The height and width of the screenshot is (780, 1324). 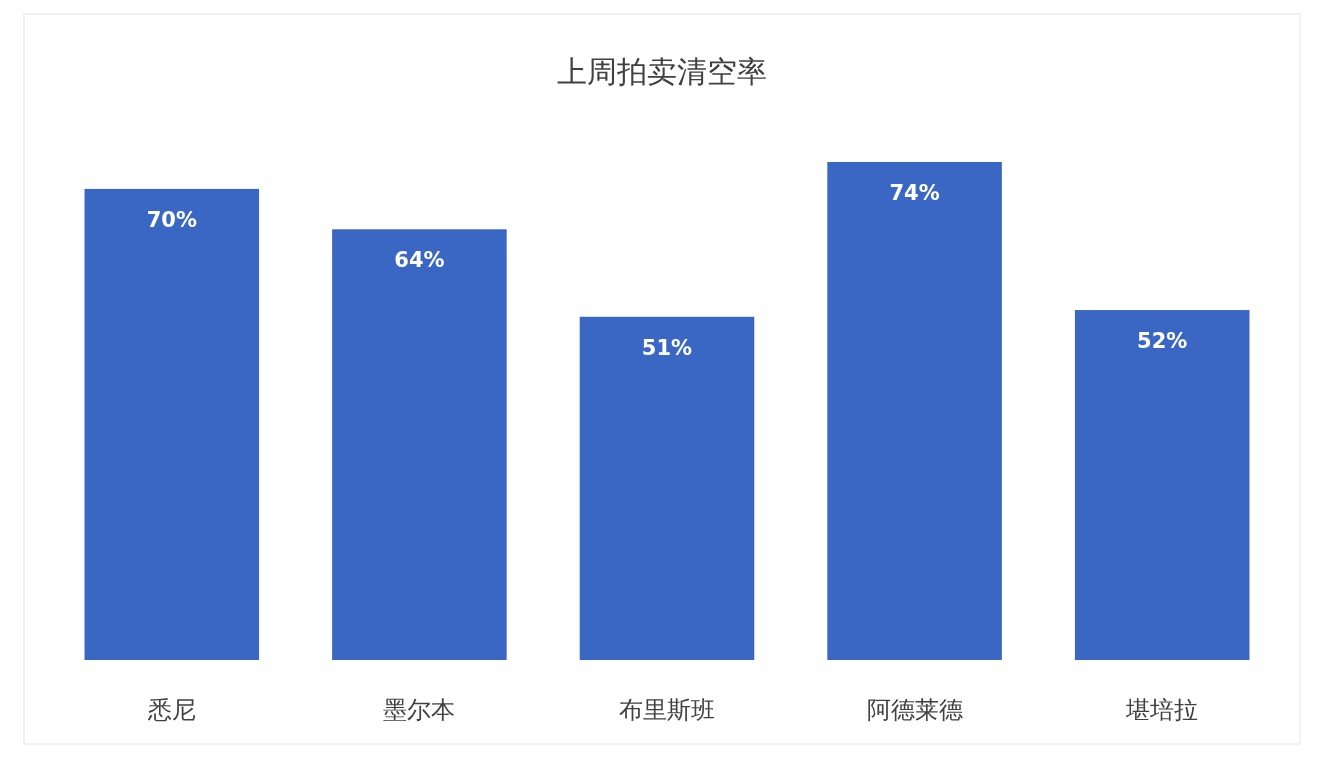 I want to click on x-tick-label: 悉尼, so click(x=171, y=710).